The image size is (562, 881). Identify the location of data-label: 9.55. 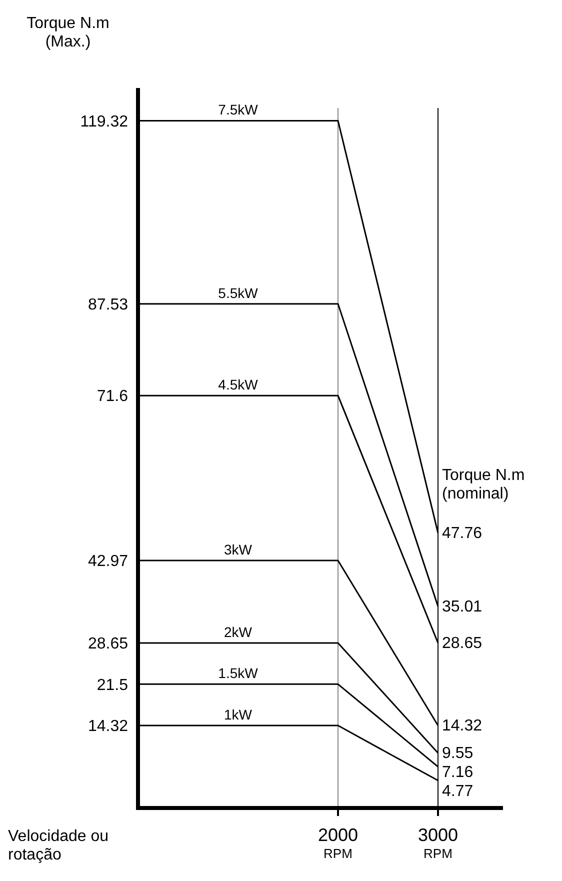
(458, 753).